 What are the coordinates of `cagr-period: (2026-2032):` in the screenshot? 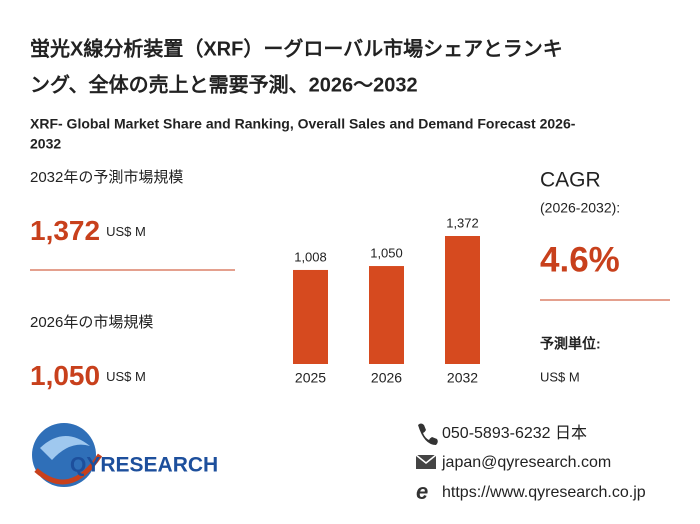 It's located at (580, 208).